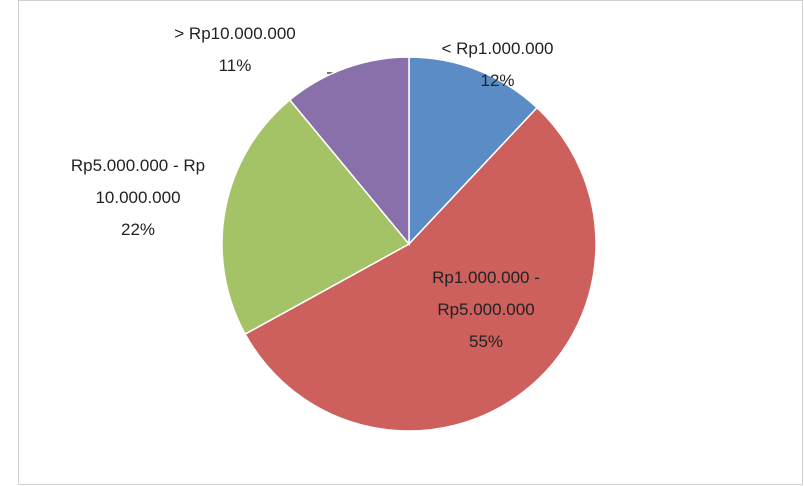 The image size is (804, 486). I want to click on category-label: Rp1.000.000 - Rp5.000.000, so click(486, 293).